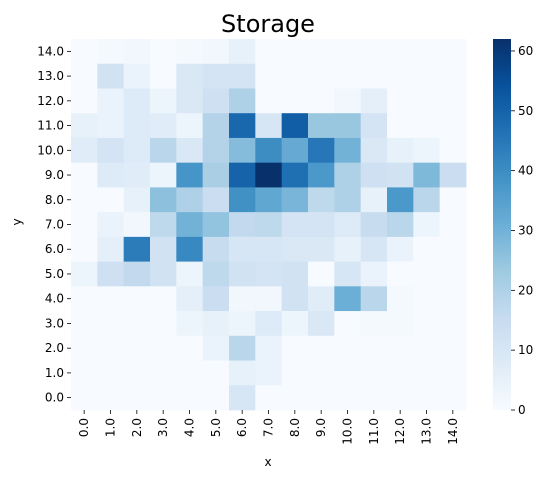 Image resolution: width=547 pixels, height=480 pixels. Describe the element at coordinates (522, 230) in the screenshot. I see `colorbar-ticks: 0 10 20 30 40 50 60` at that location.